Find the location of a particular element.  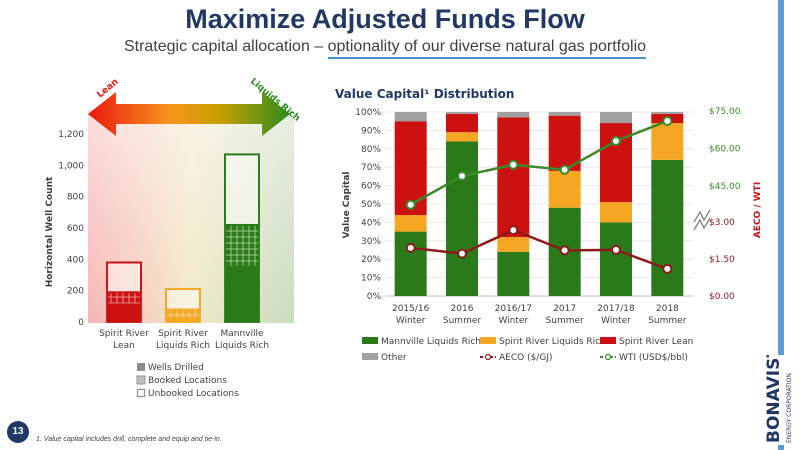

right-category-label: 2016 is located at coordinates (462, 309).